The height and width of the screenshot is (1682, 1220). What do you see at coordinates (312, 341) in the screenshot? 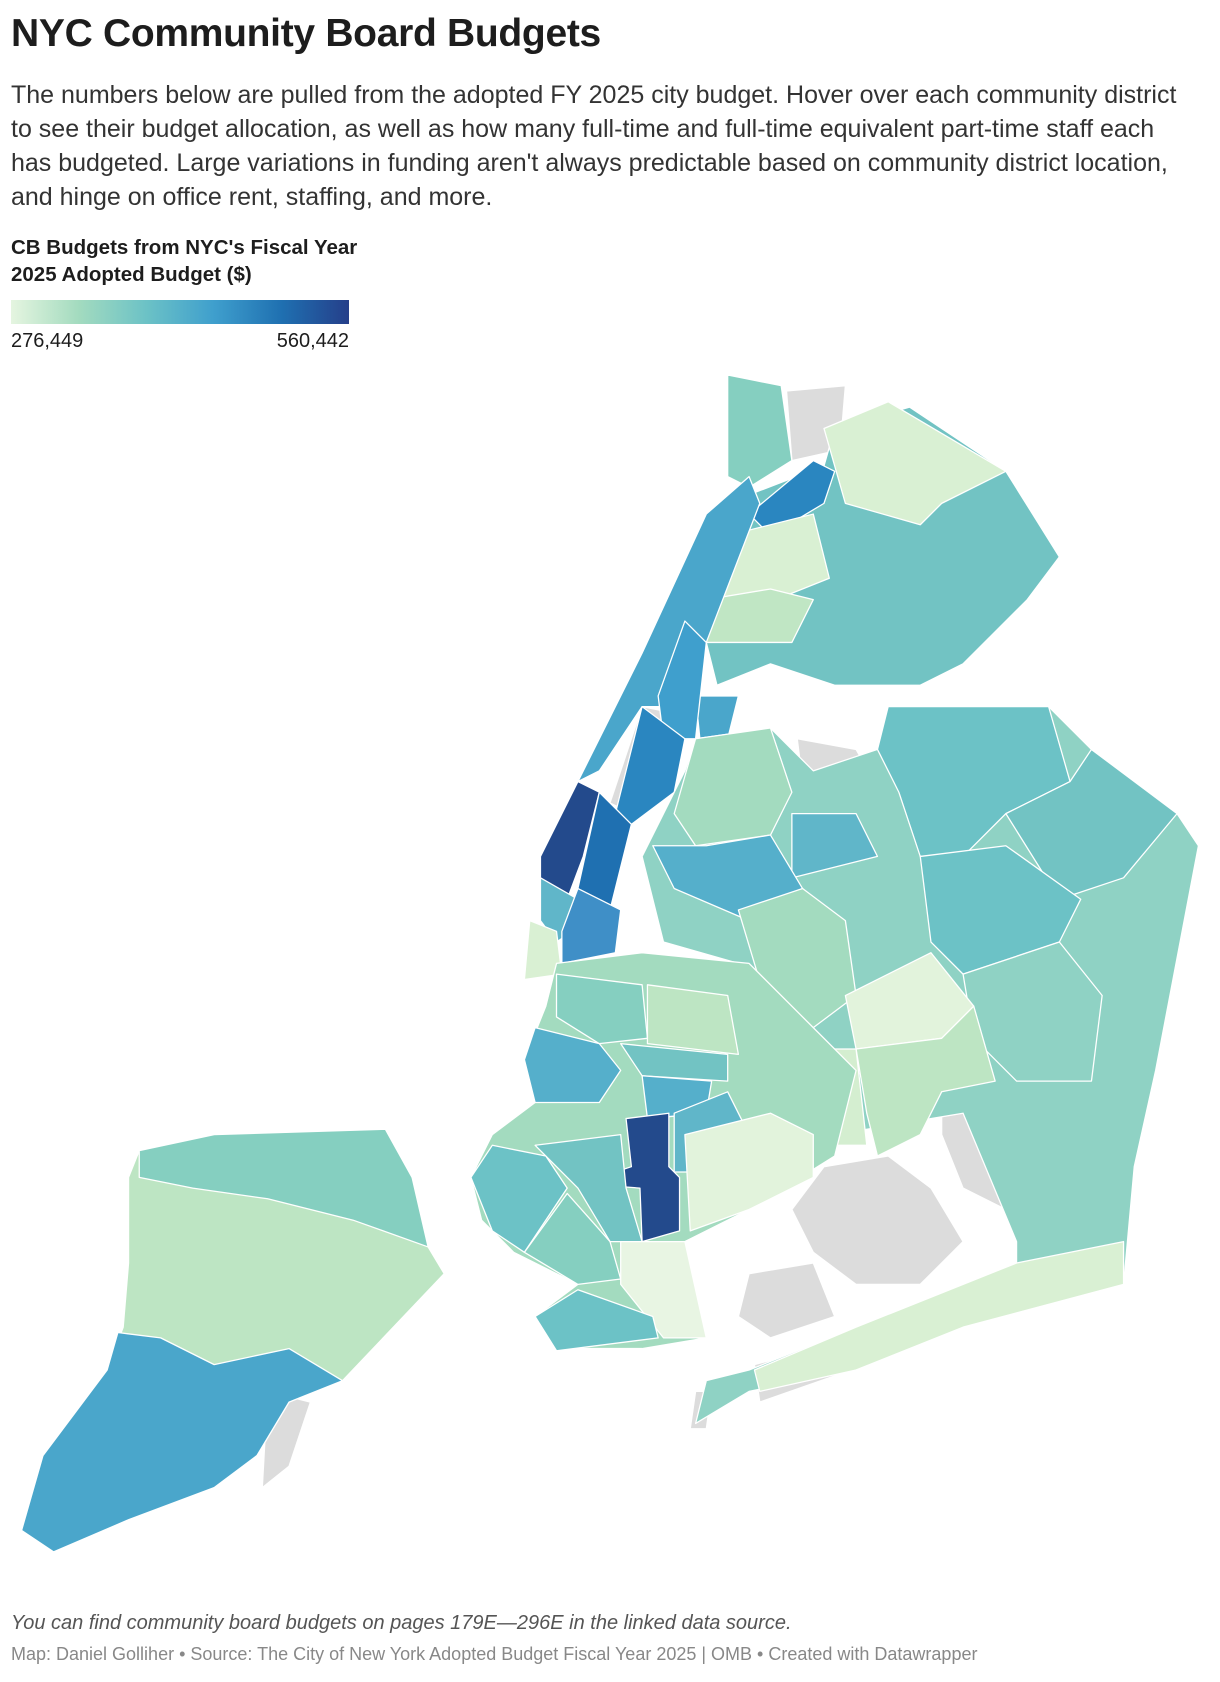
I see `legend-max: 560,442` at bounding box center [312, 341].